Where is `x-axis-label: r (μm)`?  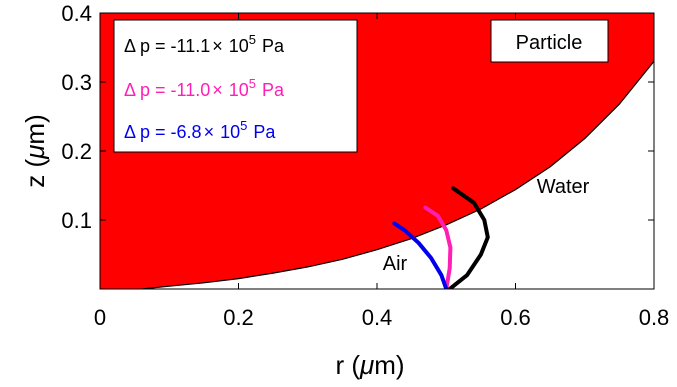 x-axis-label: r (μm) is located at coordinates (369, 365).